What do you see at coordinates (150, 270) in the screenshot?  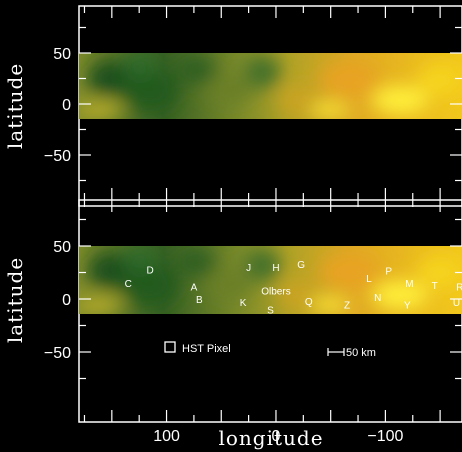 I see `feature-label: D` at bounding box center [150, 270].